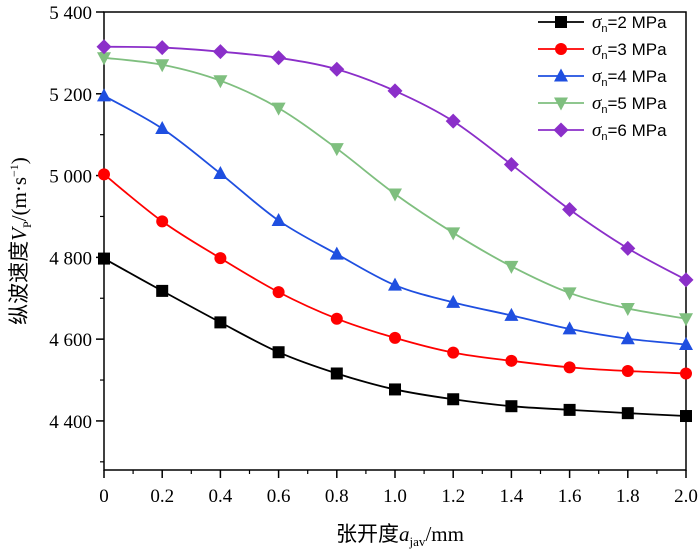 Image resolution: width=700 pixels, height=550 pixels. Describe the element at coordinates (453, 496) in the screenshot. I see `x-tick-label: 1.2` at that location.